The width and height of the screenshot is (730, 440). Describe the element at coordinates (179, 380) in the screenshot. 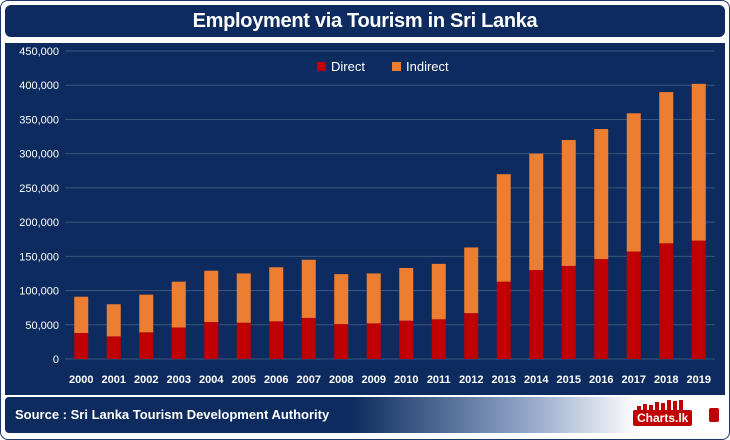

I see `x-tick-label: 2003` at that location.